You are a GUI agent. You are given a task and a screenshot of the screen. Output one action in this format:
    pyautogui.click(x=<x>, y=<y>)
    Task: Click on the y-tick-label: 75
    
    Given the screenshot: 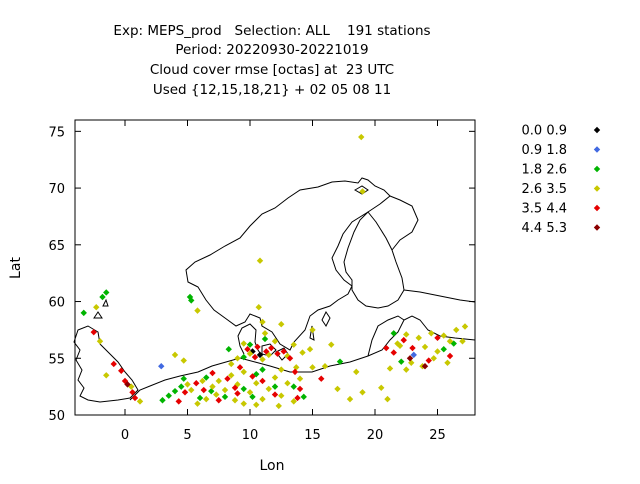 What is the action you would take?
    pyautogui.click(x=56, y=132)
    